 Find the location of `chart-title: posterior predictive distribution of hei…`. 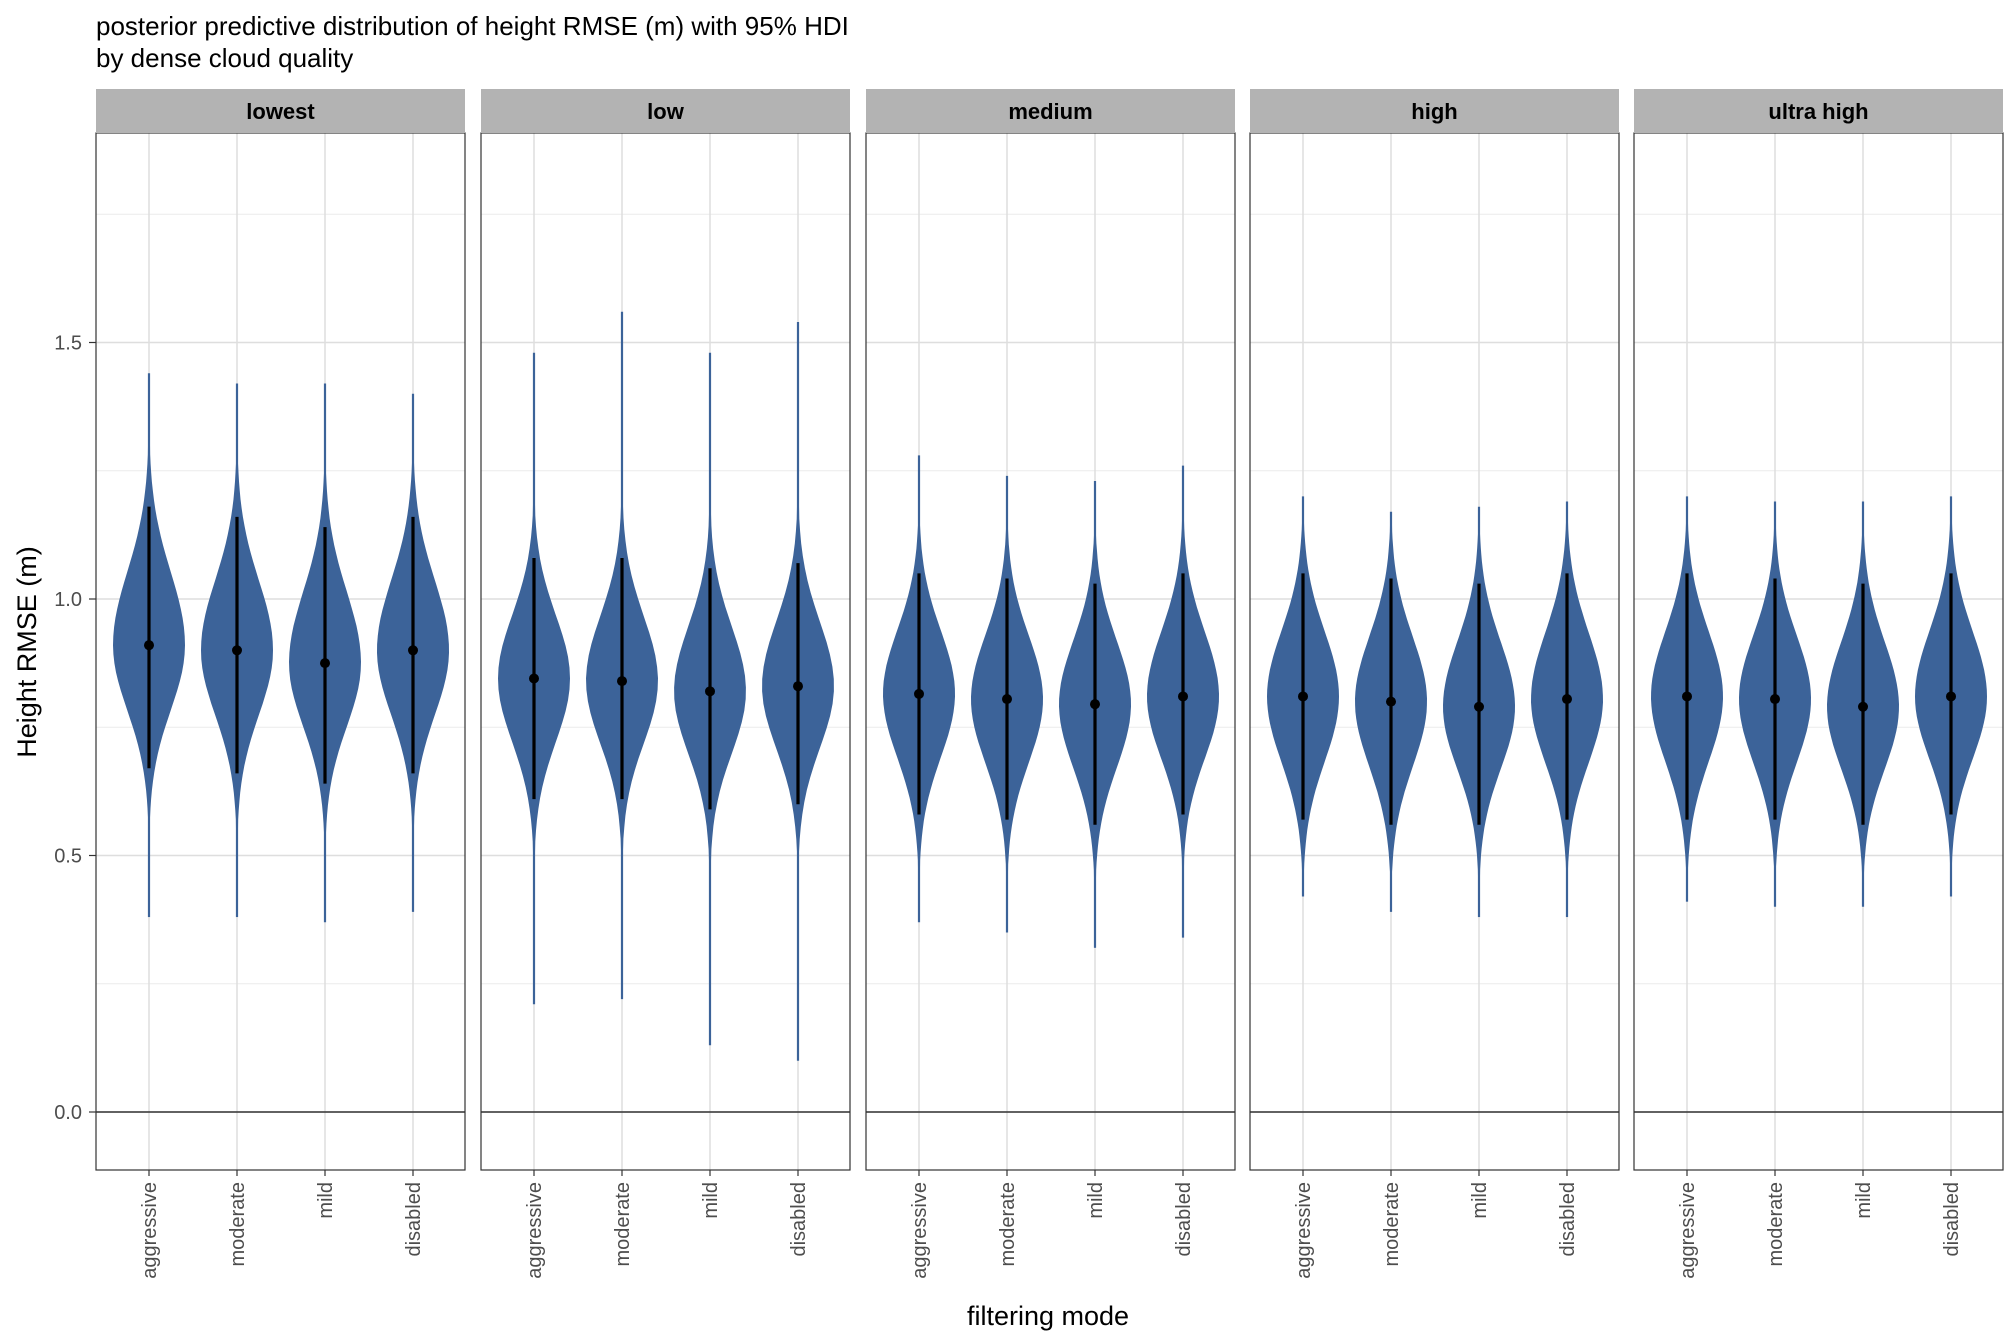

chart-title: posterior predictive distribution of hei… is located at coordinates (472, 42).